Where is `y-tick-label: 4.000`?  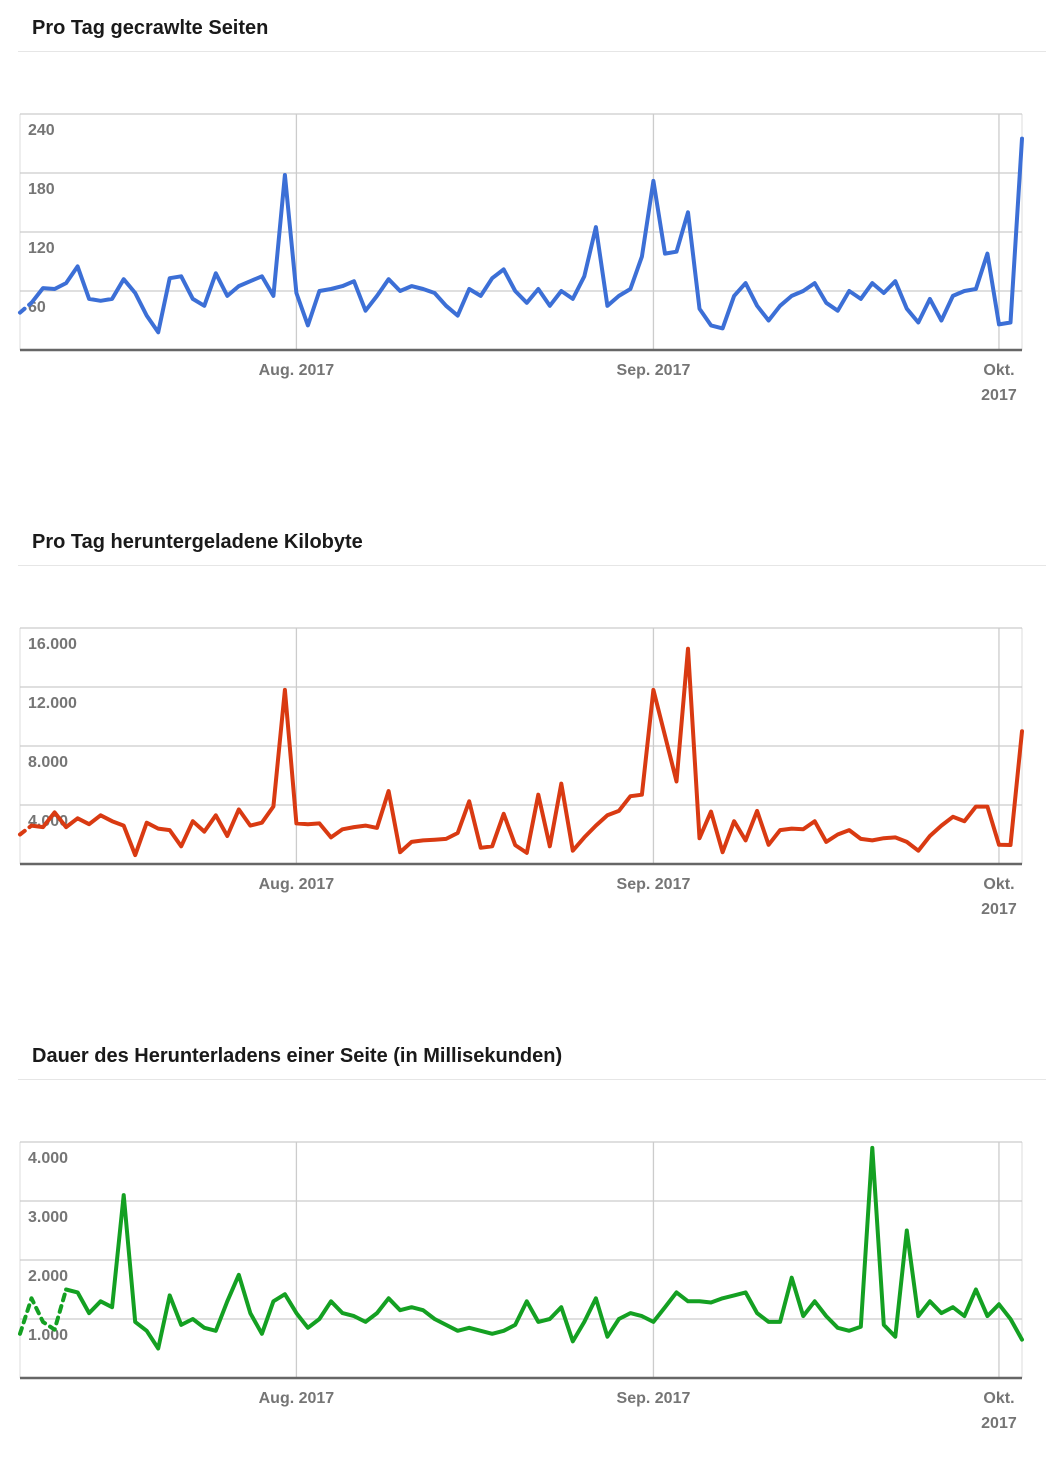 y-tick-label: 4.000 is located at coordinates (48, 1158).